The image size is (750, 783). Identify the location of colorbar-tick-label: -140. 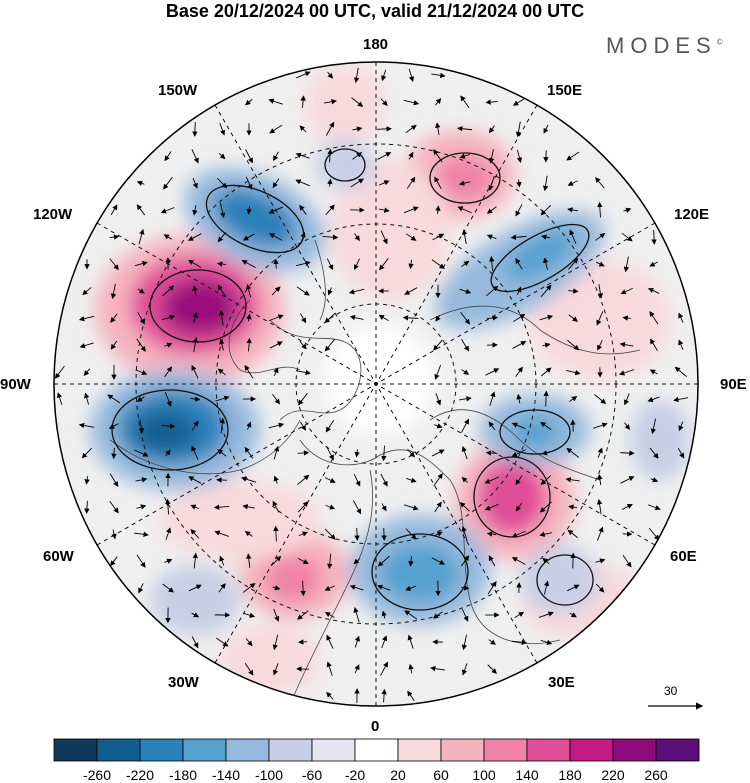
(226, 775).